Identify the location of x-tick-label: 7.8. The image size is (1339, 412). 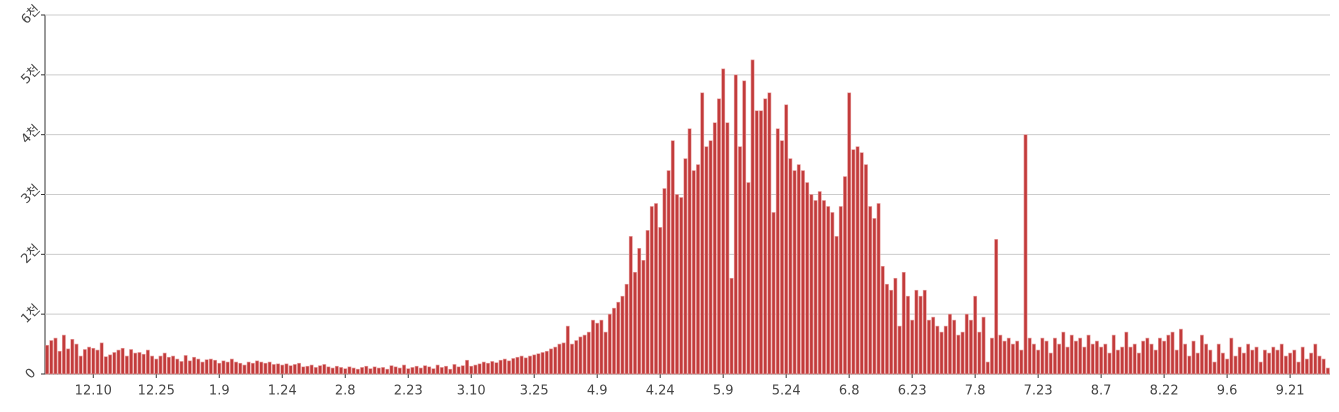
(975, 391).